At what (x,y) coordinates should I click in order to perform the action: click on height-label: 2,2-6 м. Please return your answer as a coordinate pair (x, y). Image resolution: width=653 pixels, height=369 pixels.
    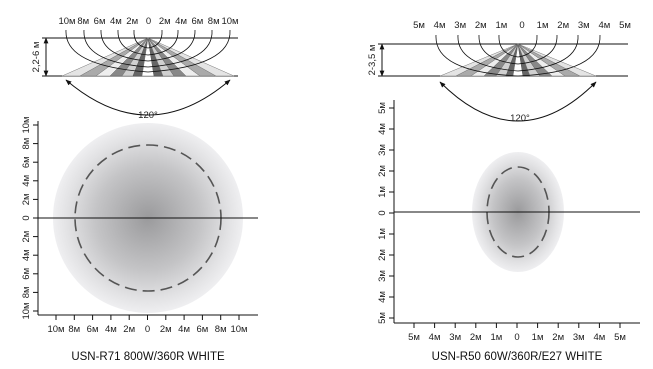
    Looking at the image, I should click on (36, 57).